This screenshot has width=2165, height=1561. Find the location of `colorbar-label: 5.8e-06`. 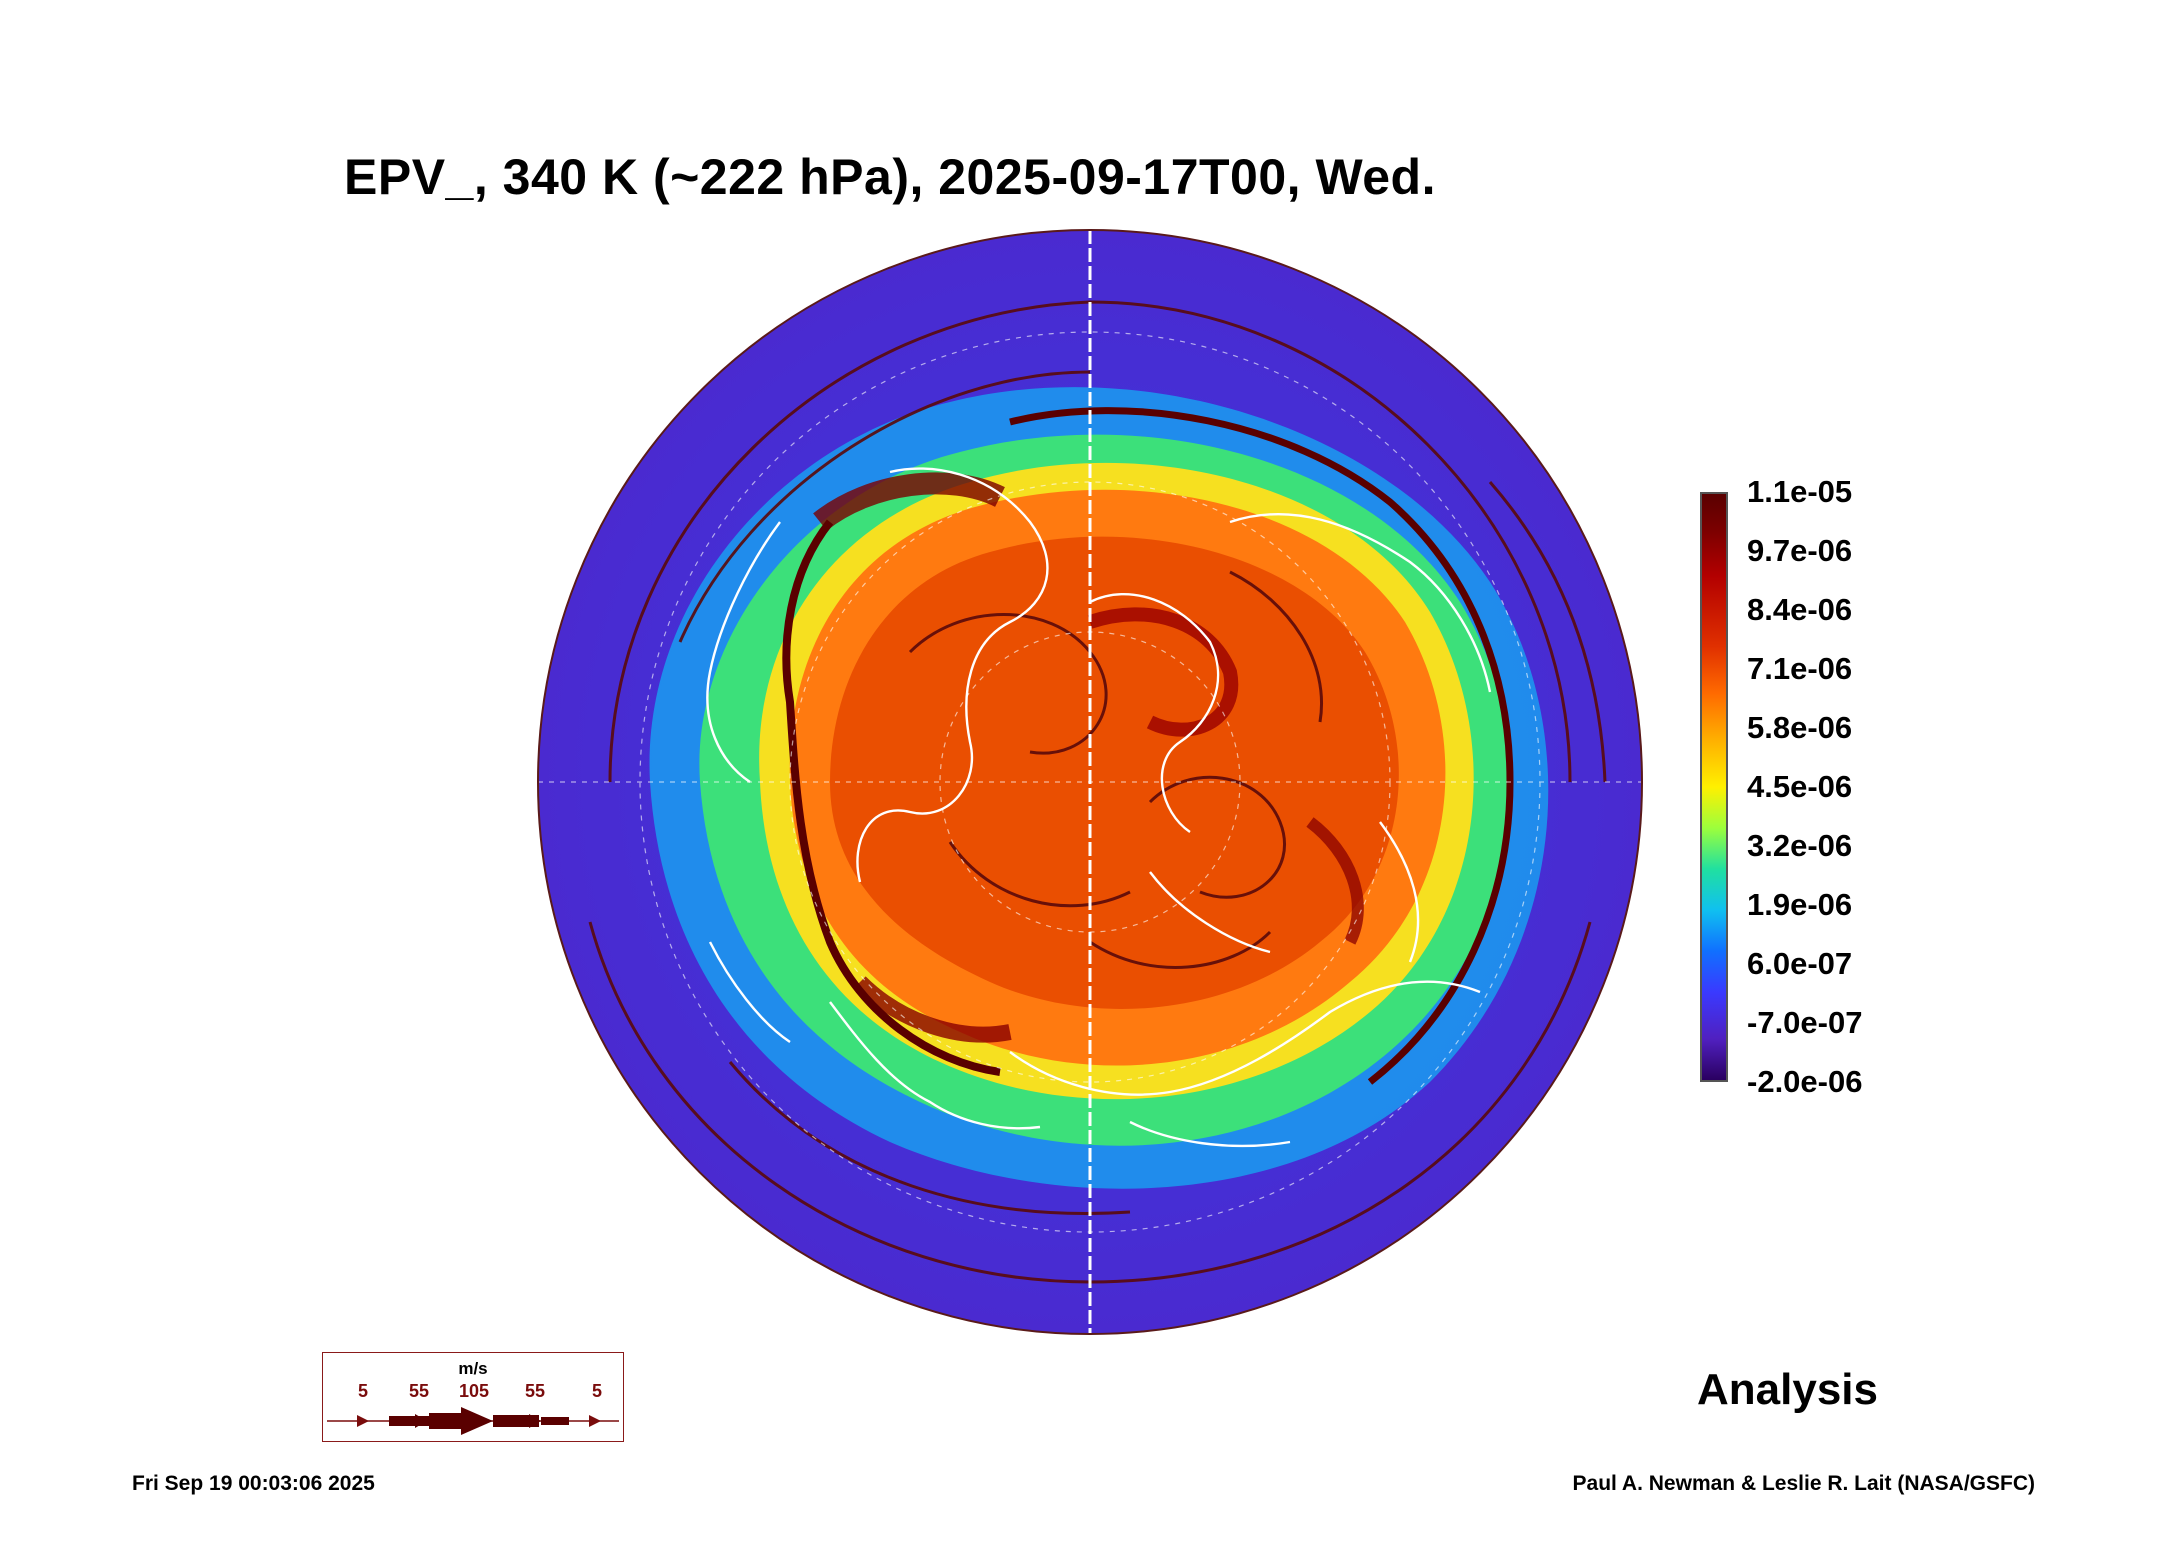

colorbar-label: 5.8e-06 is located at coordinates (1800, 727).